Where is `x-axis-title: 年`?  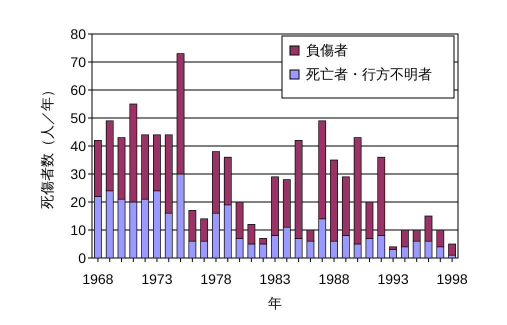
x-axis-title: 年 is located at coordinates (275, 303).